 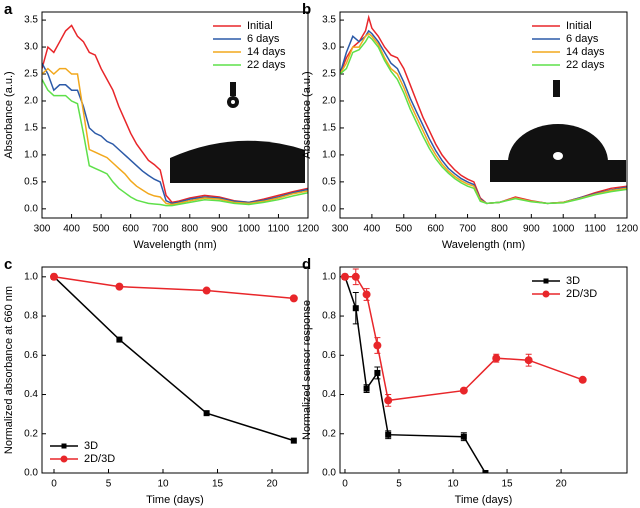 What do you see at coordinates (9, 370) in the screenshot?
I see `y-axis-label: Normalized absorbance at 660 nm` at bounding box center [9, 370].